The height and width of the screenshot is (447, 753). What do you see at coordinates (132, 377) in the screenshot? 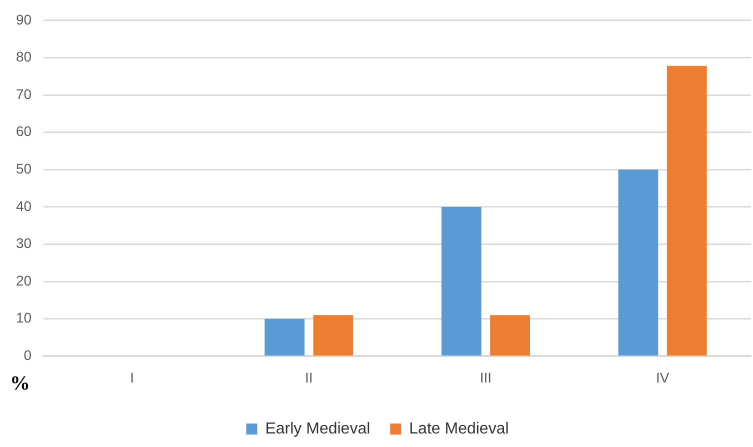
I see `x-tick-label: I` at bounding box center [132, 377].